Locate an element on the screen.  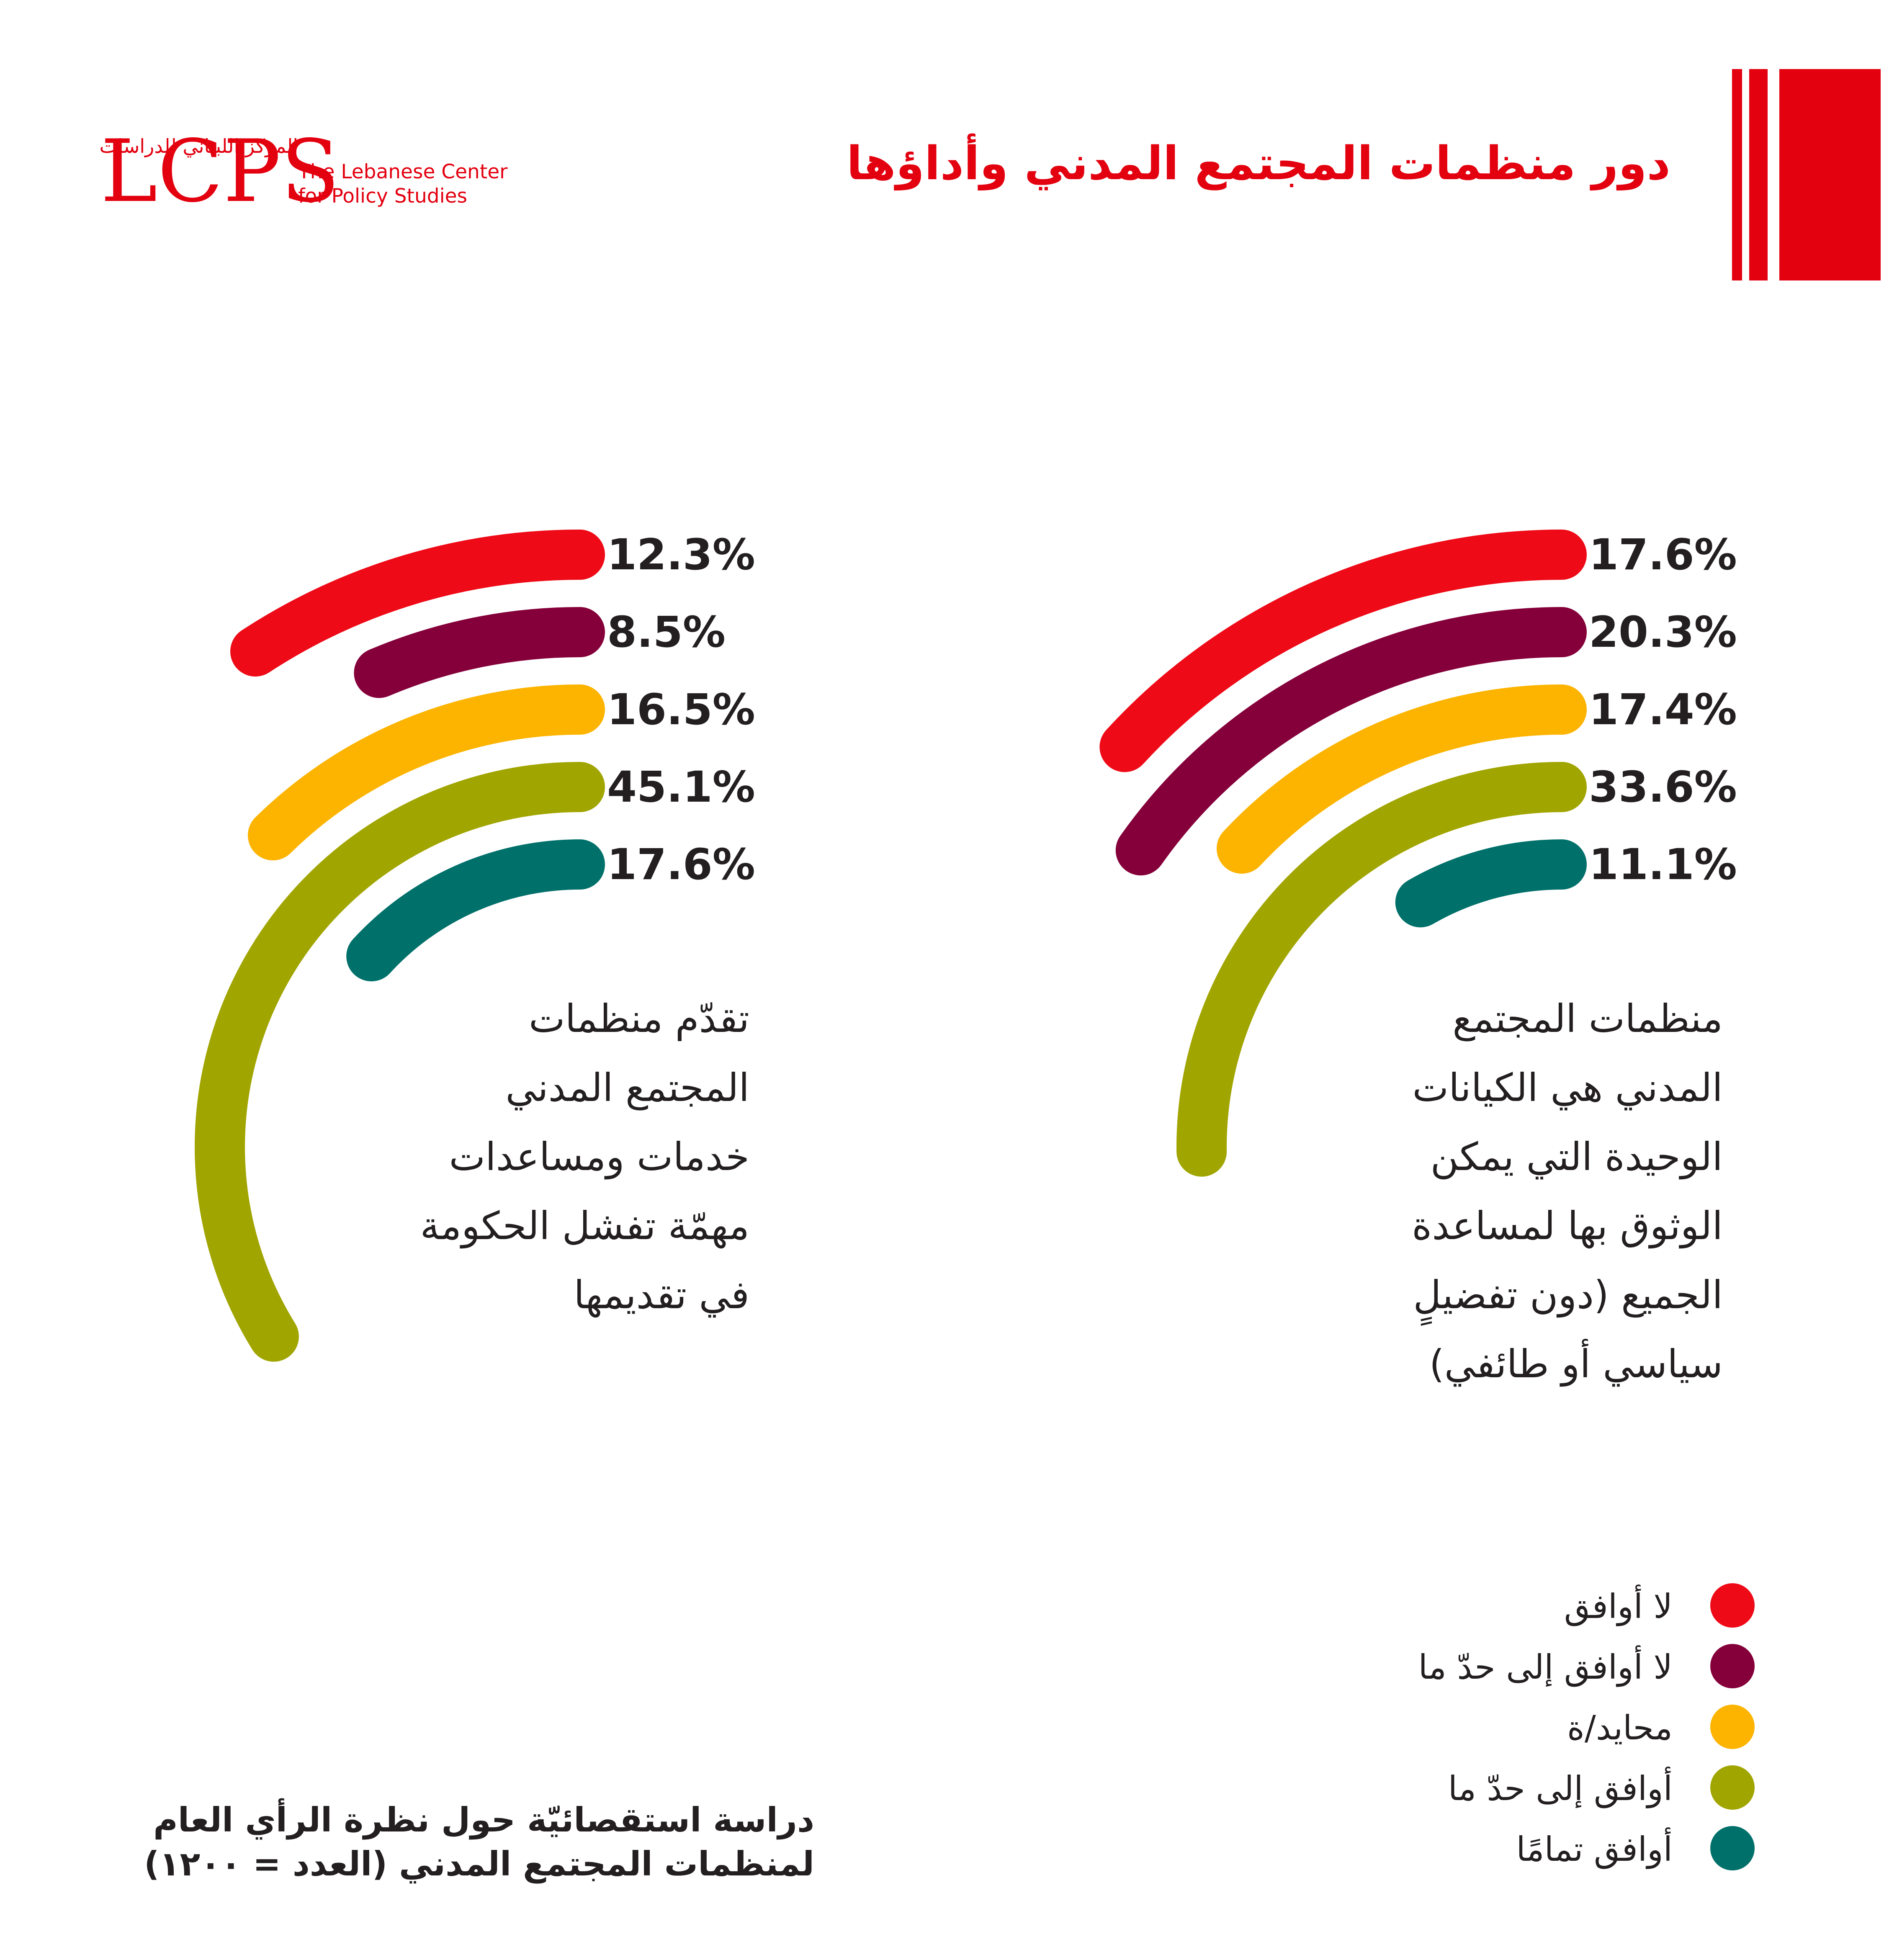
footer-line-2: لمنظمات المجتمع المدني (العدد = ١٢٠٠) is located at coordinates (479, 1864).